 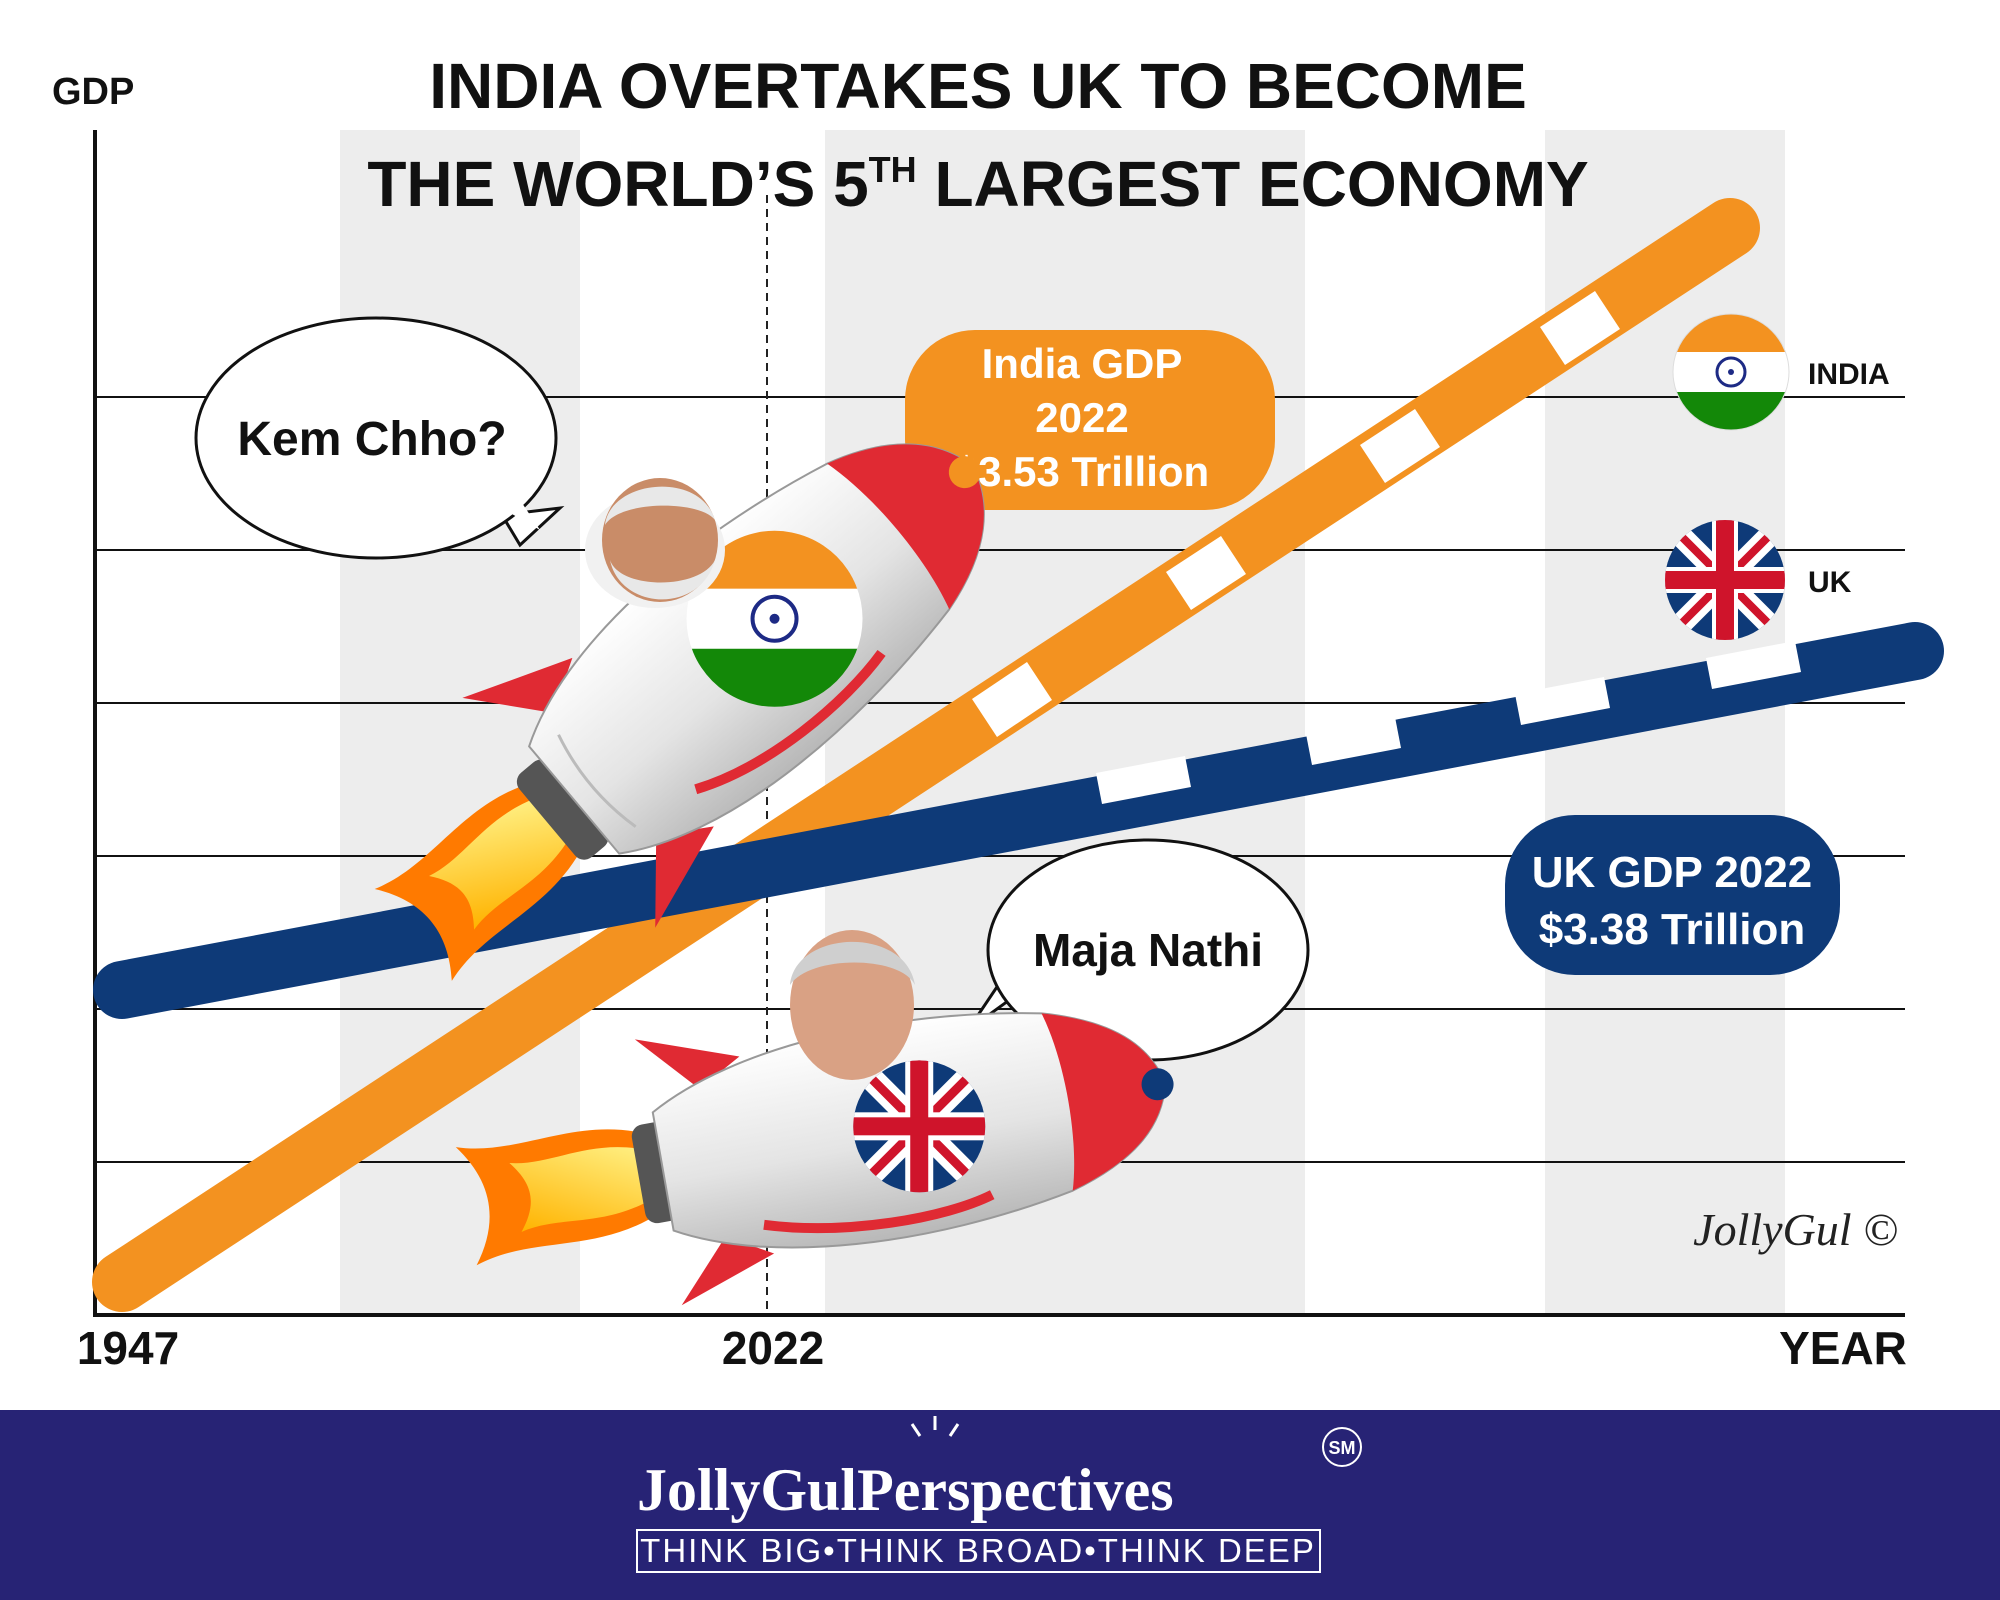 I want to click on uk-speech-bubble: Maja Nathi, so click(x=1138, y=950).